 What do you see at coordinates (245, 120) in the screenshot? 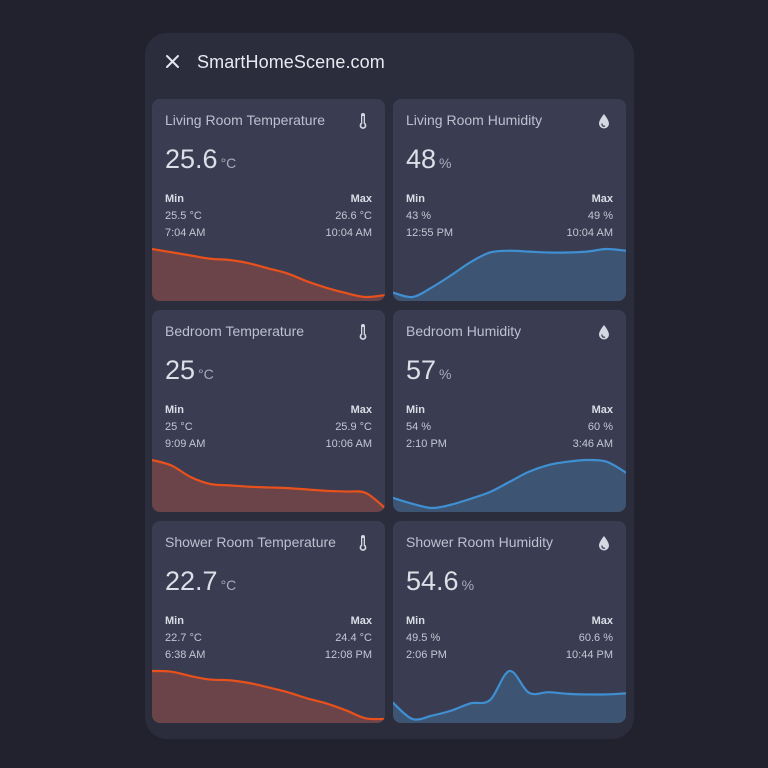
I see `card-name: Living Room Temperature` at bounding box center [245, 120].